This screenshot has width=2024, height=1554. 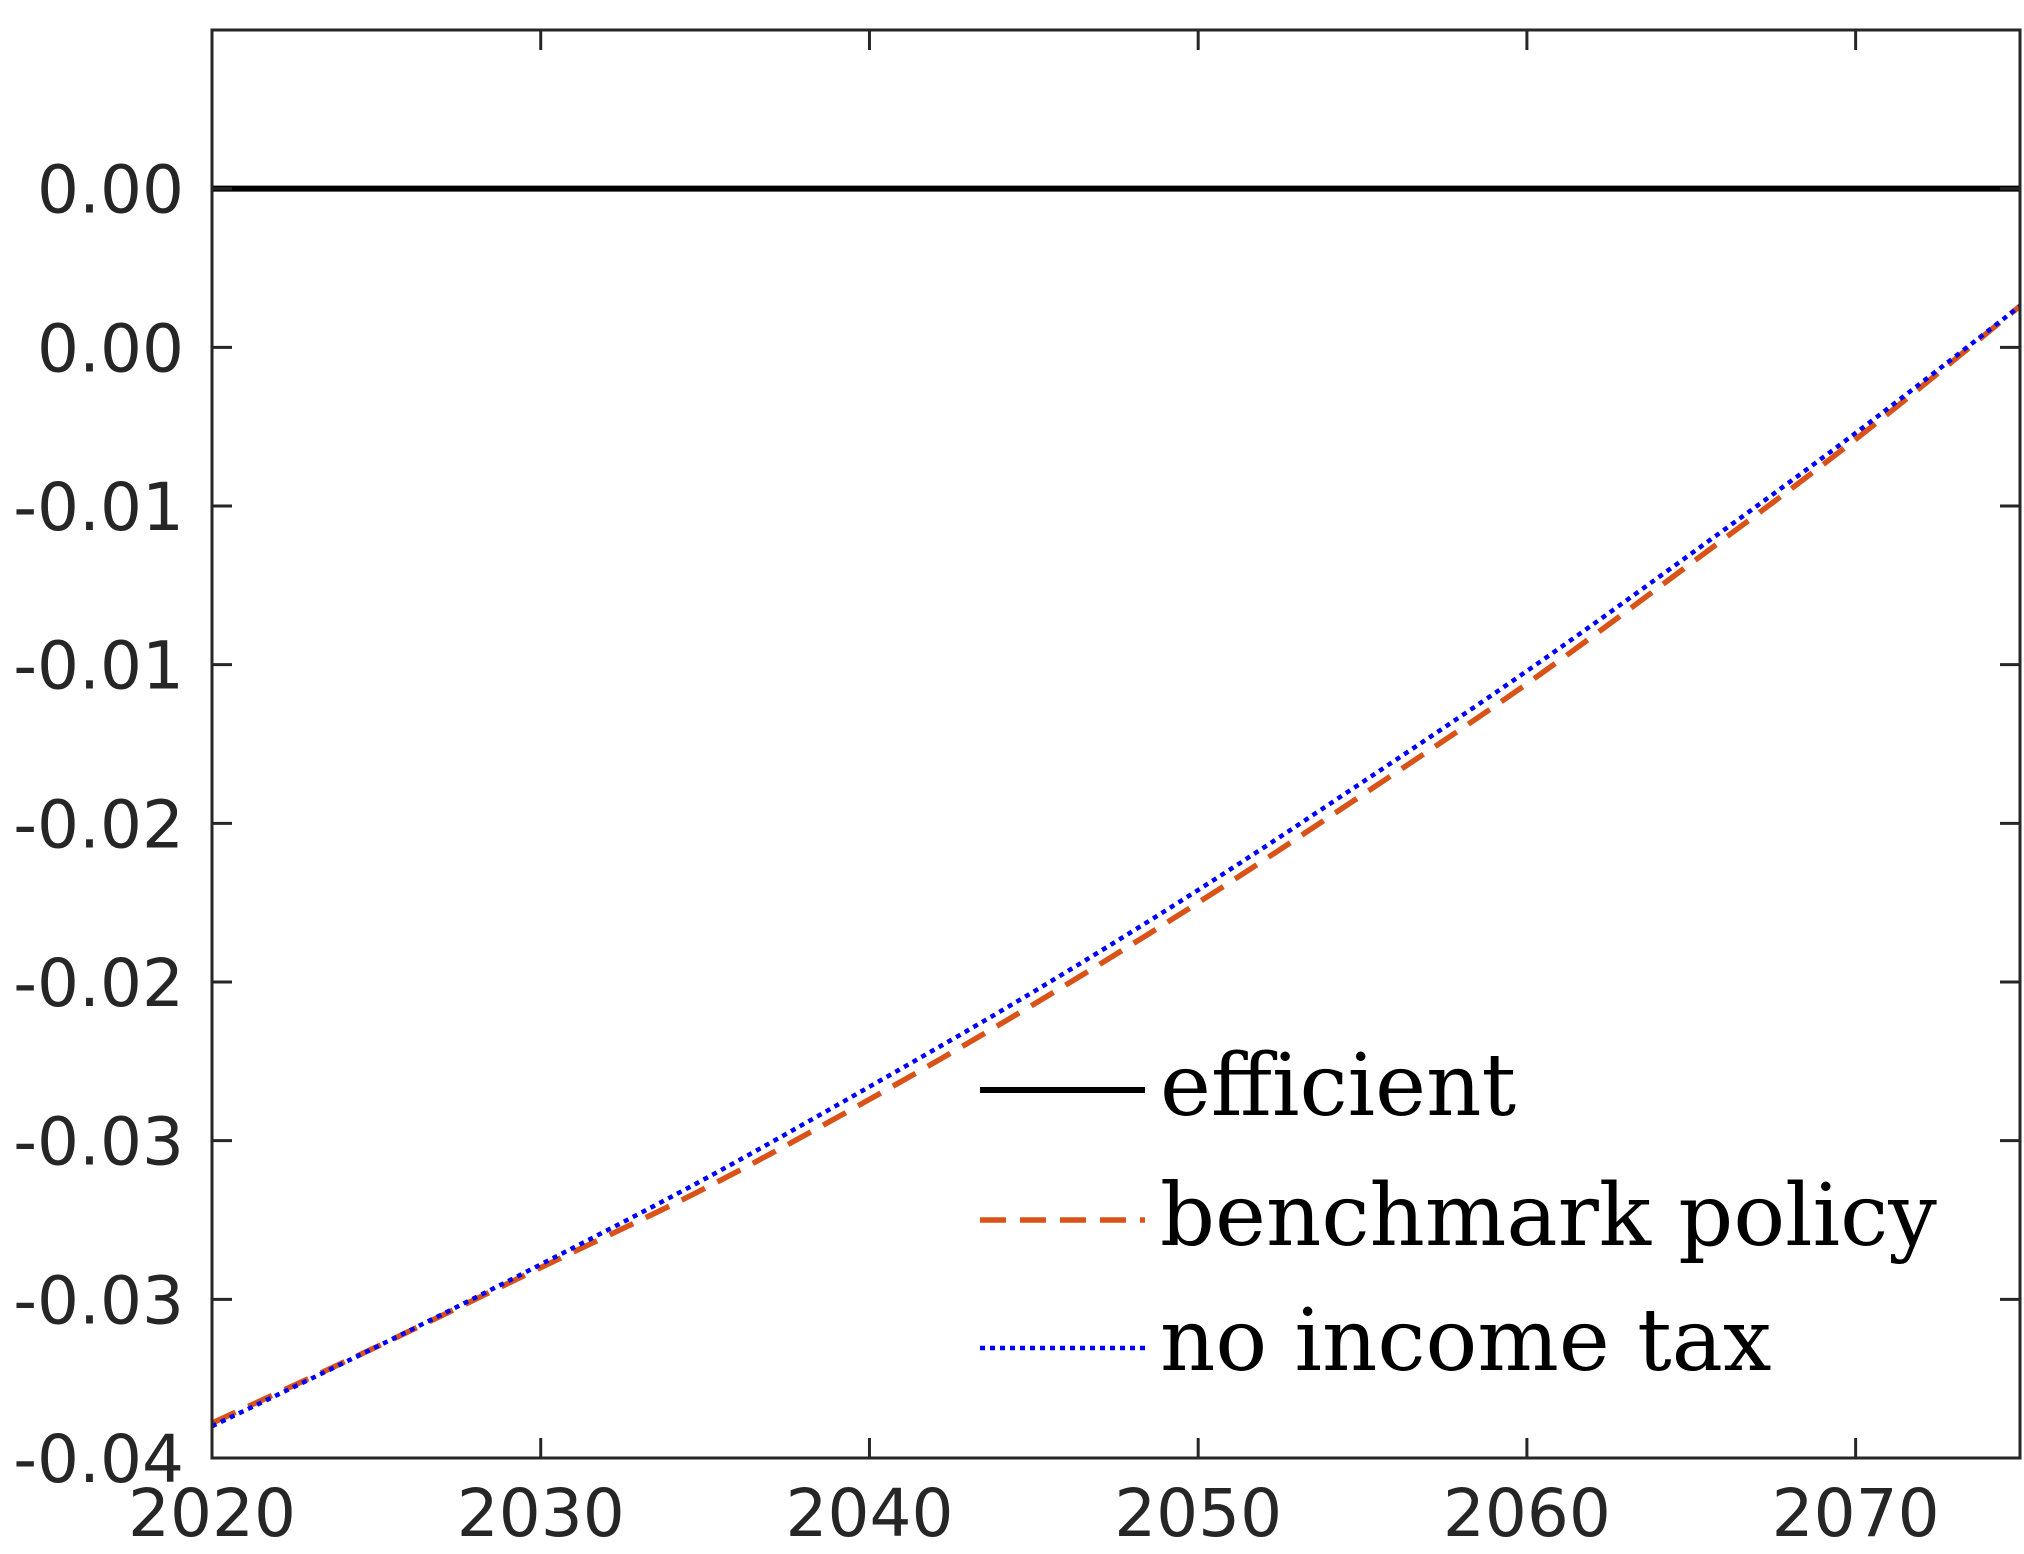 What do you see at coordinates (869, 1513) in the screenshot?
I see `x-tick-label: 2040` at bounding box center [869, 1513].